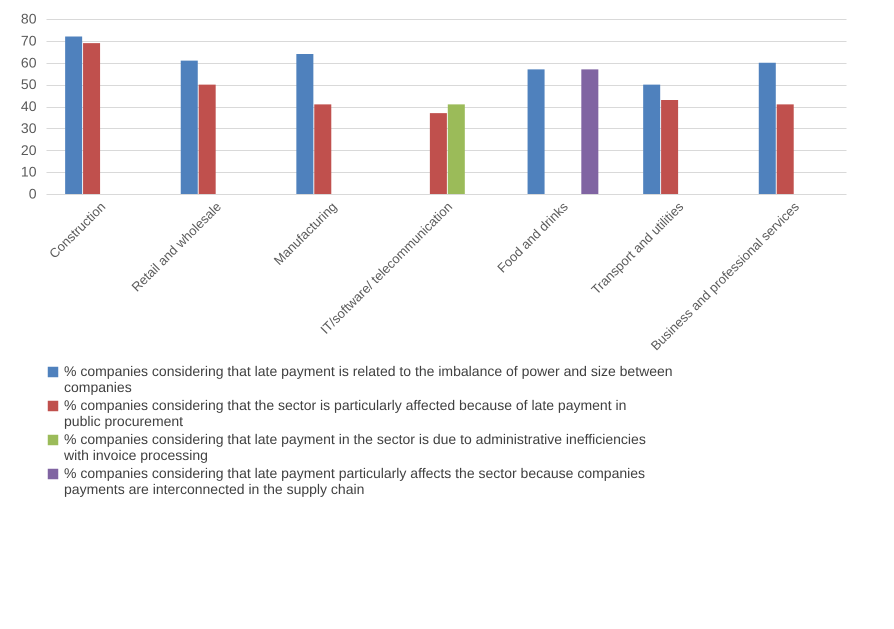 This screenshot has width=894, height=629. Describe the element at coordinates (28, 84) in the screenshot. I see `y-tick-label: 50` at that location.